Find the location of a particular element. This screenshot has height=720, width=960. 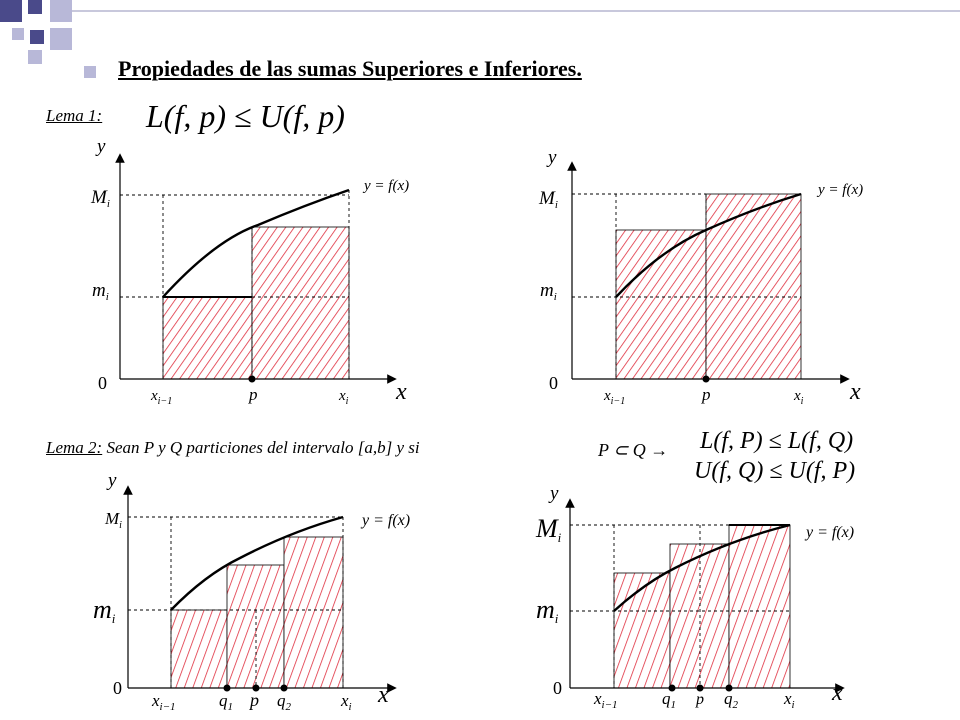

graph-upper-sum: y x 0 Mi mi y = f(x) xi−1 p xi is located at coordinates (700, 277).